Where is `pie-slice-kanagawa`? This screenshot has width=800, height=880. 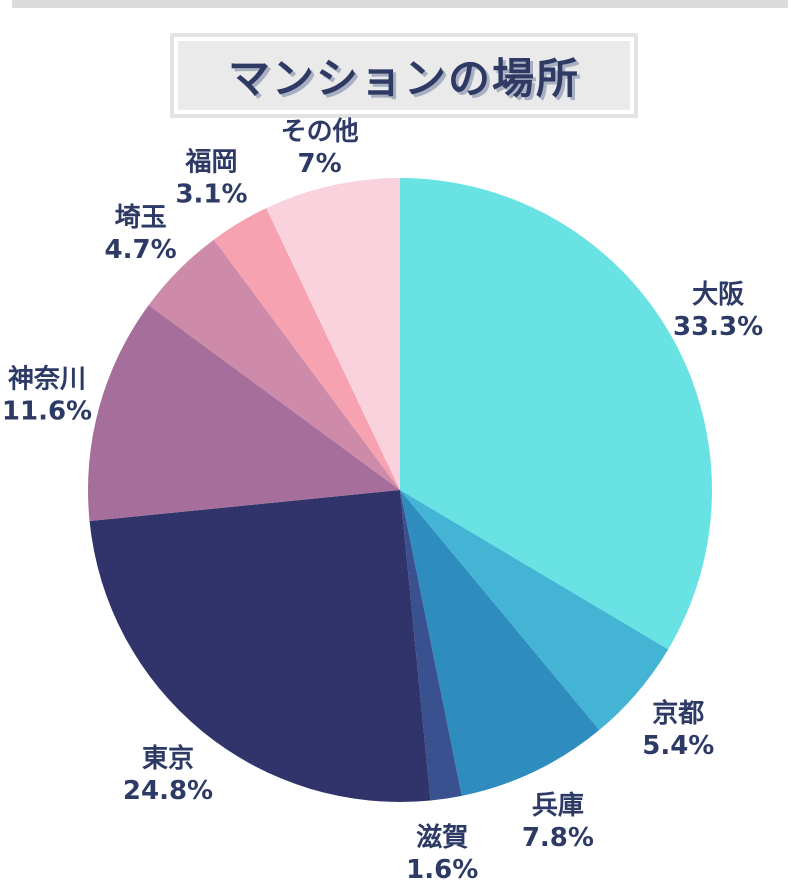
pie-slice-kanagawa is located at coordinates (244, 413).